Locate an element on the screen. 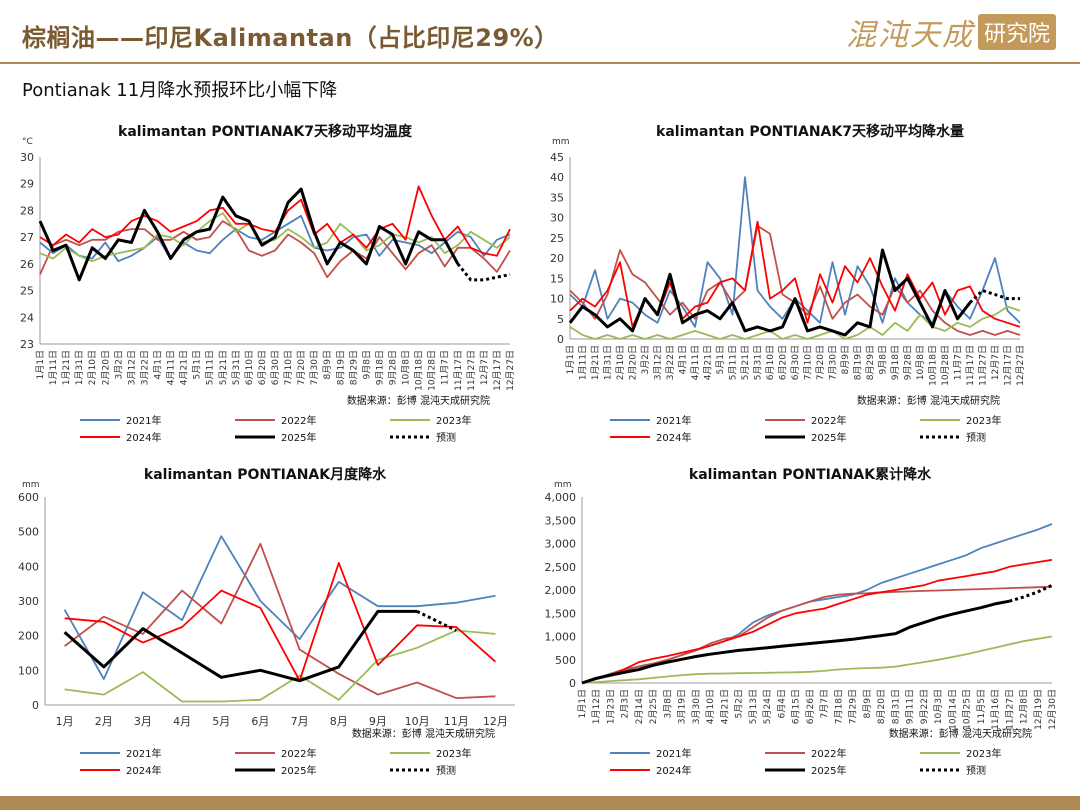  y-tick-label: 0 is located at coordinates (572, 683).